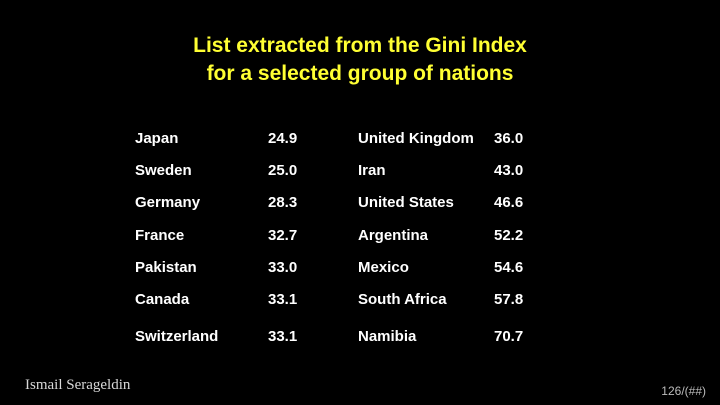 The width and height of the screenshot is (720, 405). What do you see at coordinates (387, 336) in the screenshot?
I see `country: Namibia` at bounding box center [387, 336].